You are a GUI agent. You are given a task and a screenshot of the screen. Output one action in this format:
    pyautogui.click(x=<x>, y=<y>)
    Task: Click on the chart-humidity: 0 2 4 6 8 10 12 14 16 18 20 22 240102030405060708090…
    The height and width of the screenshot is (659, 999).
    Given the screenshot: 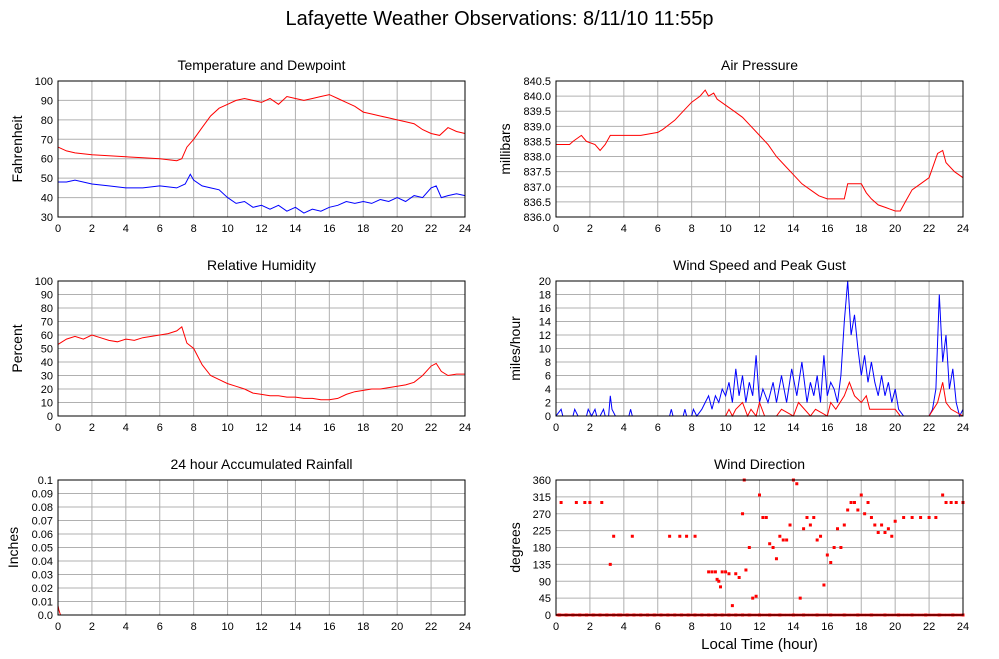 What is the action you would take?
    pyautogui.click(x=240, y=345)
    